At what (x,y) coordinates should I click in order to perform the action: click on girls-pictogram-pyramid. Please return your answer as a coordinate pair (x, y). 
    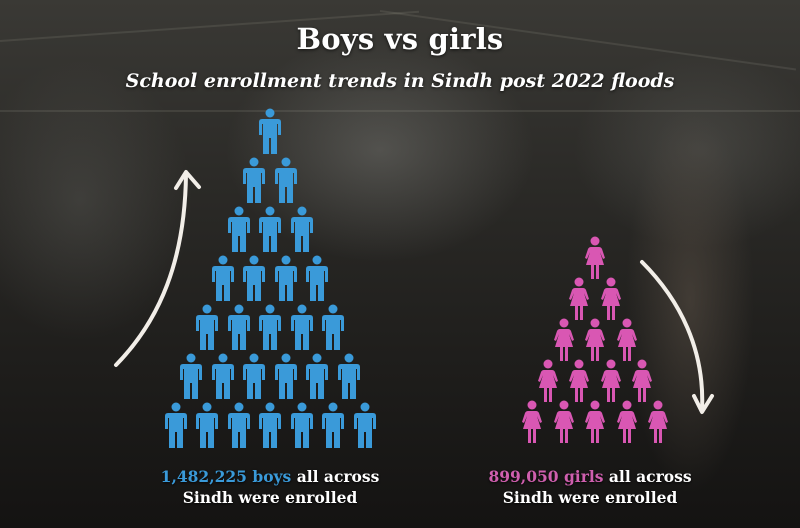
    Looking at the image, I should click on (595, 340).